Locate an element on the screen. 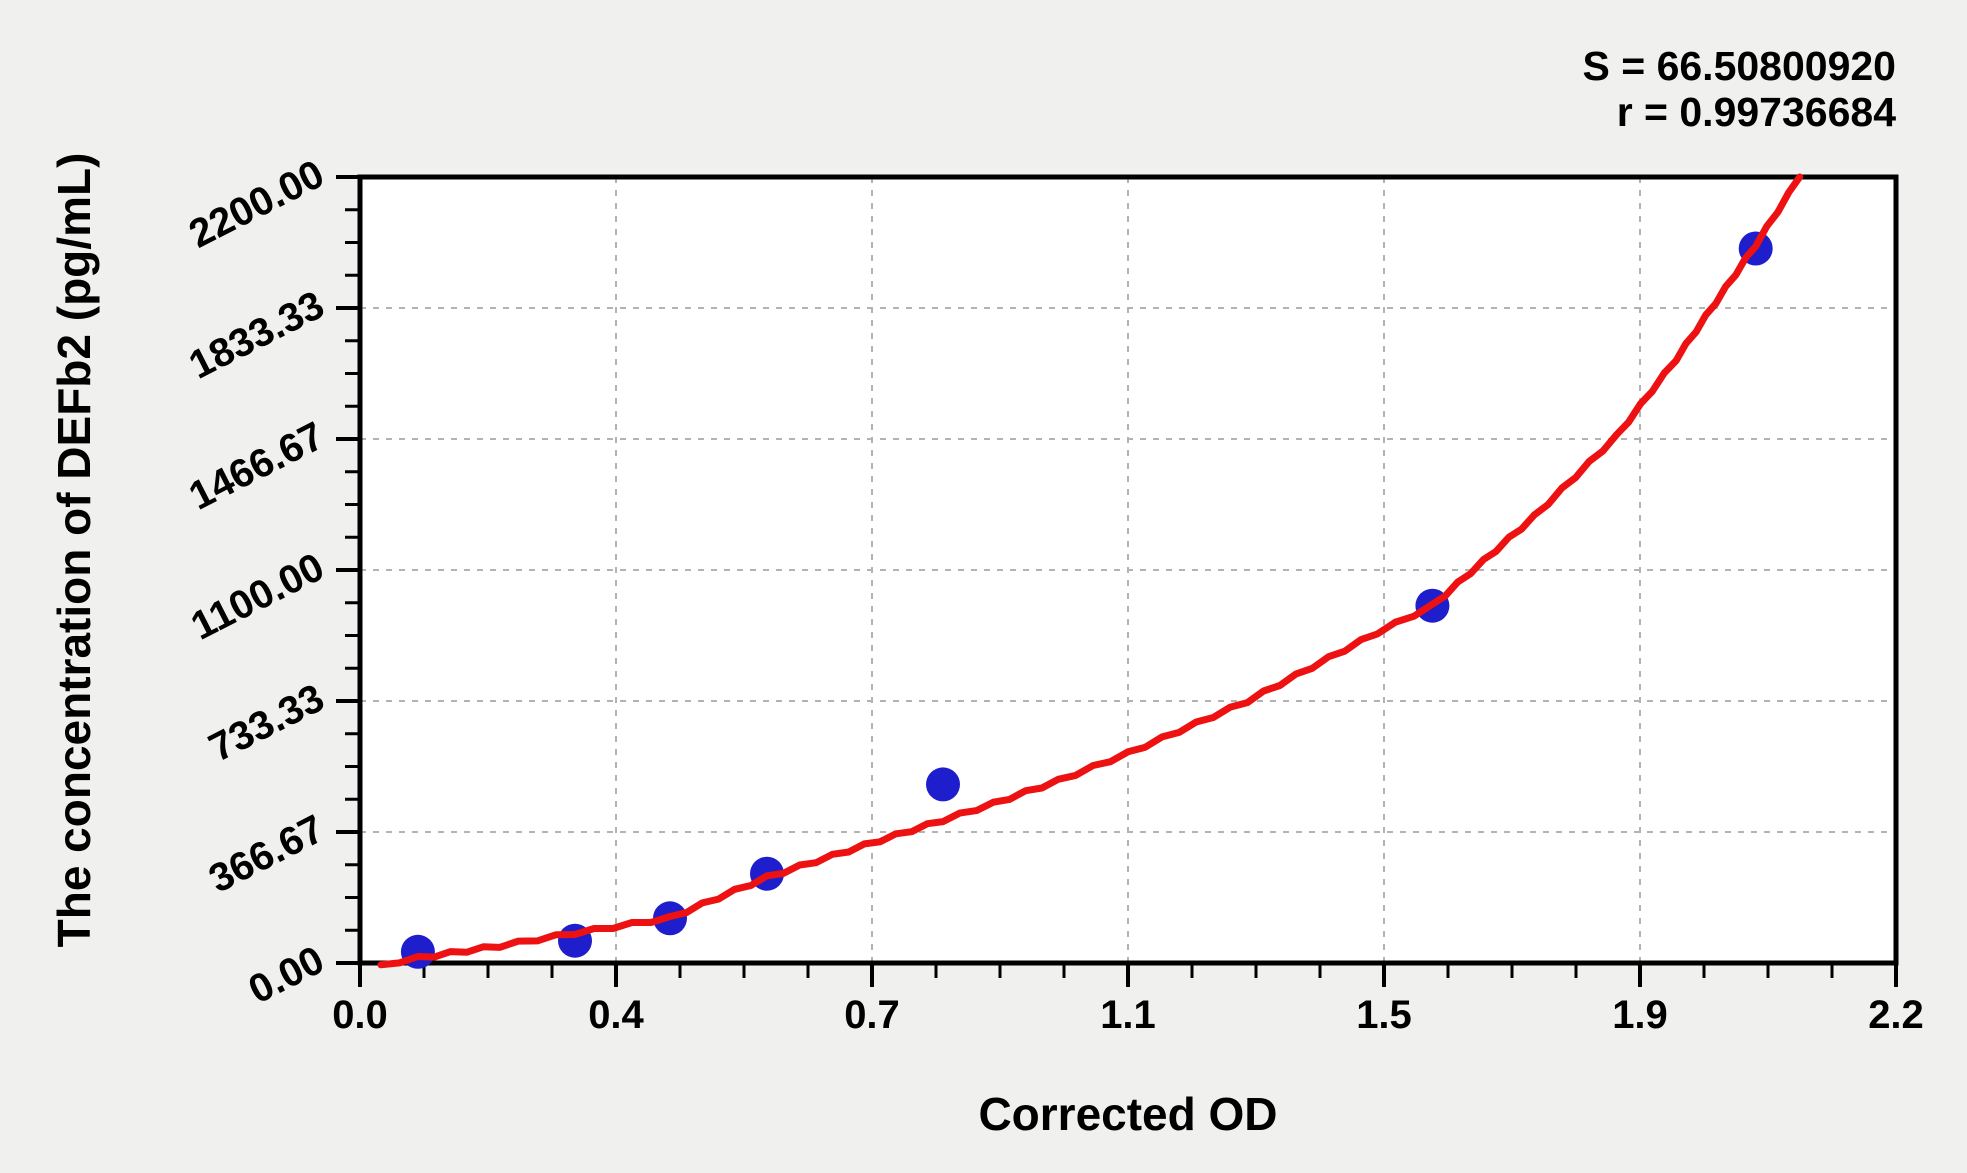 The height and width of the screenshot is (1173, 1967). y-tick-label: 0.00 is located at coordinates (286, 975).